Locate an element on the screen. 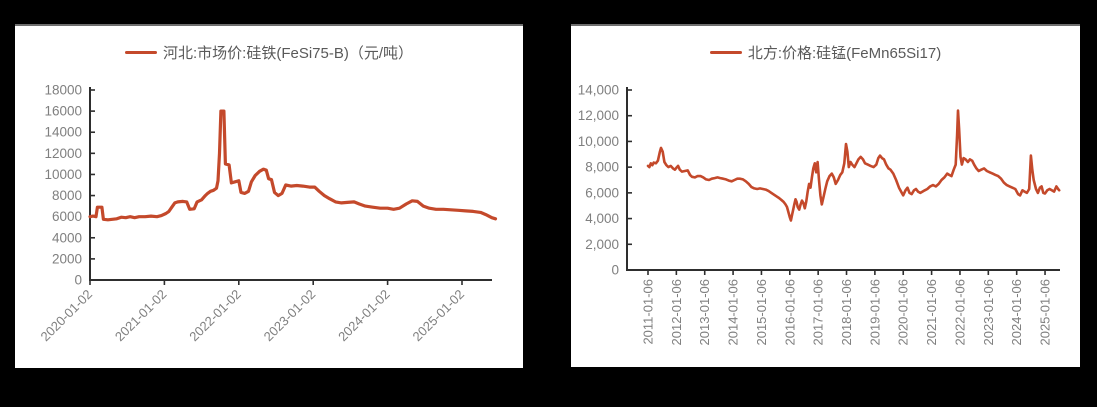 This screenshot has height=407, width=1097. svg-text: 4000 is located at coordinates (67, 237).